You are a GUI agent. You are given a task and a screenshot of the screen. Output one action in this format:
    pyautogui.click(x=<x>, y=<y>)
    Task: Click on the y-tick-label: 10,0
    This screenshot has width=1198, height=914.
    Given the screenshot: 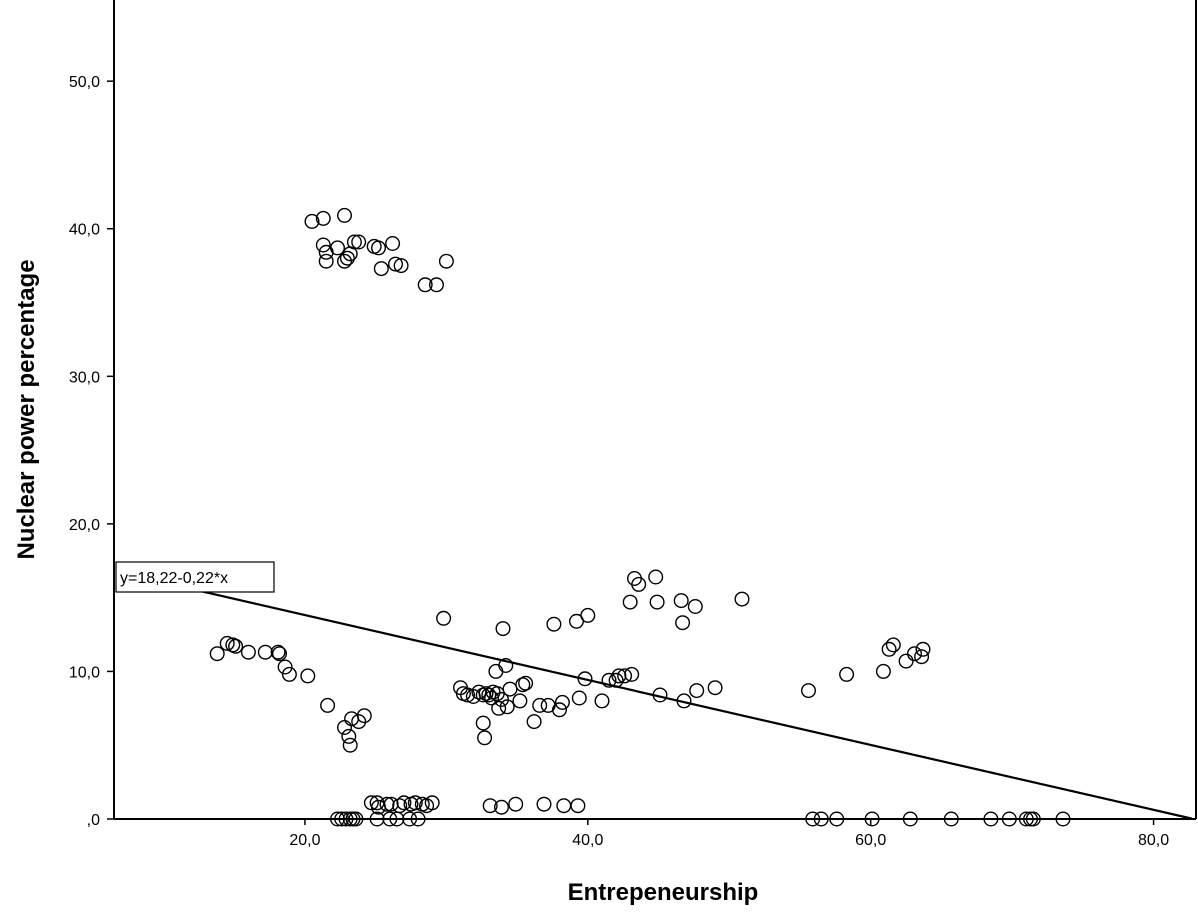 What is the action you would take?
    pyautogui.click(x=84, y=672)
    